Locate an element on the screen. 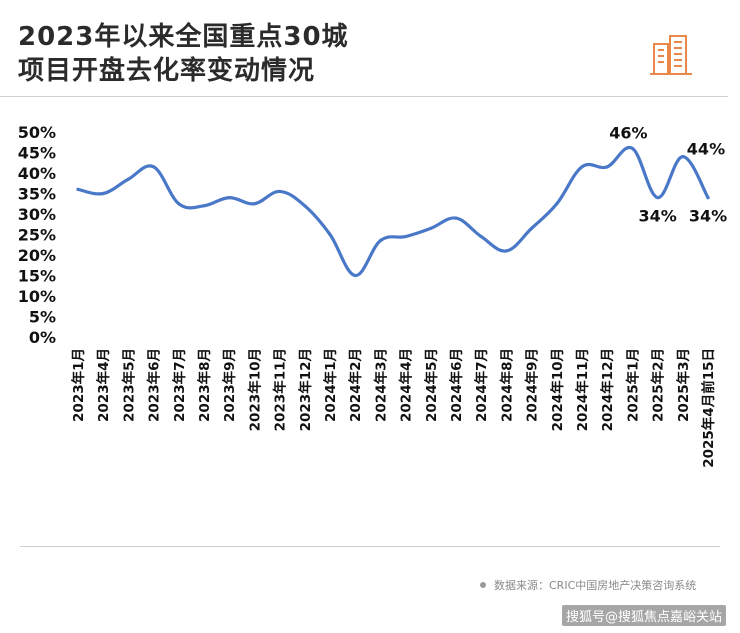  y-tick-label: 0% is located at coordinates (42, 337).